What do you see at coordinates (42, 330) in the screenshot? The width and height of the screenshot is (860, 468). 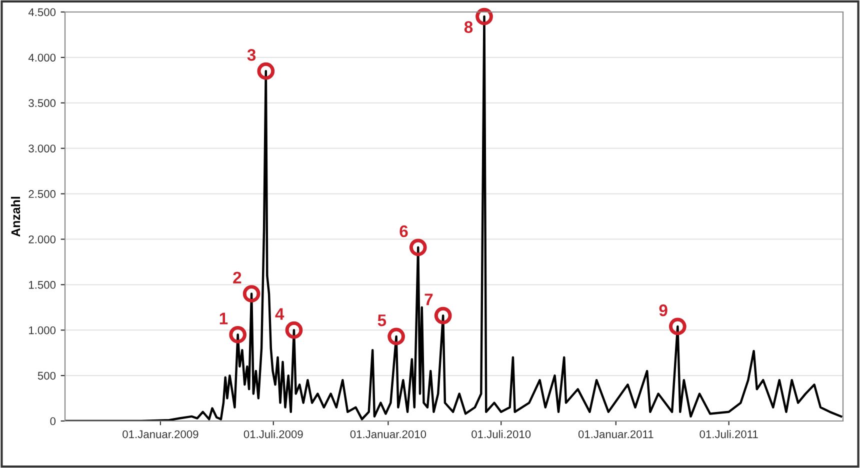 I see `y-tick-label: 1.000` at bounding box center [42, 330].